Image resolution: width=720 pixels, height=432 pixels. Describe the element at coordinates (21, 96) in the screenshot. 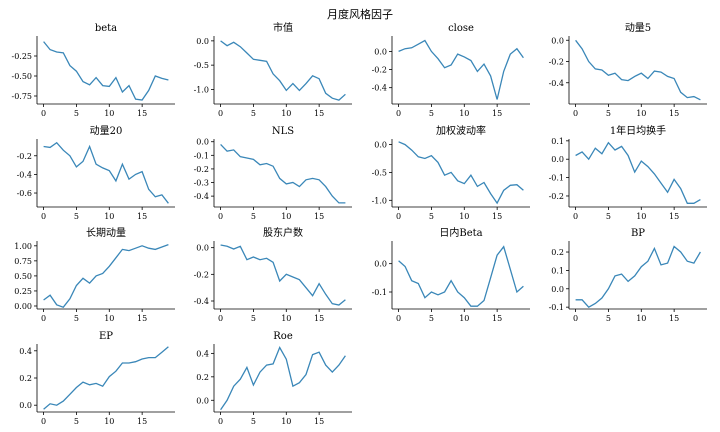

I see `y-tick-label: -0.75` at that location.